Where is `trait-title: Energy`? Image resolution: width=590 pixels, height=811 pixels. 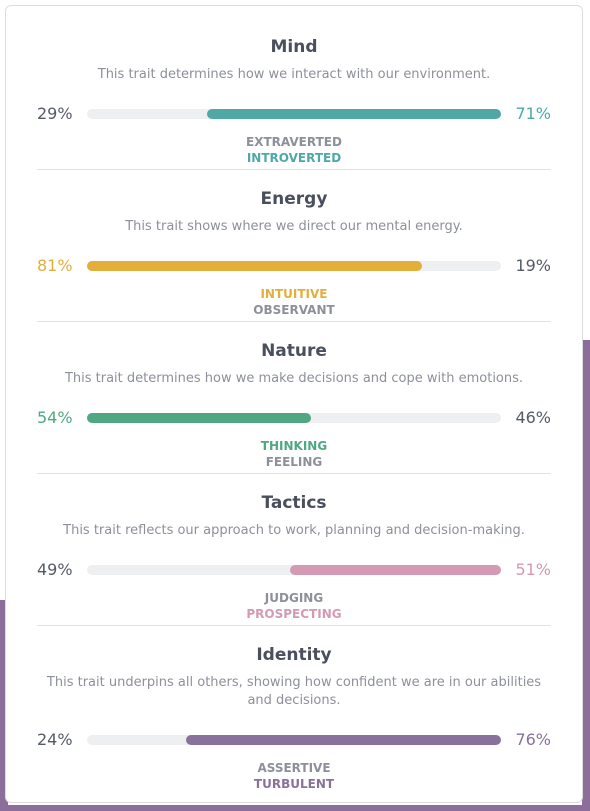 trait-title: Energy is located at coordinates (294, 199).